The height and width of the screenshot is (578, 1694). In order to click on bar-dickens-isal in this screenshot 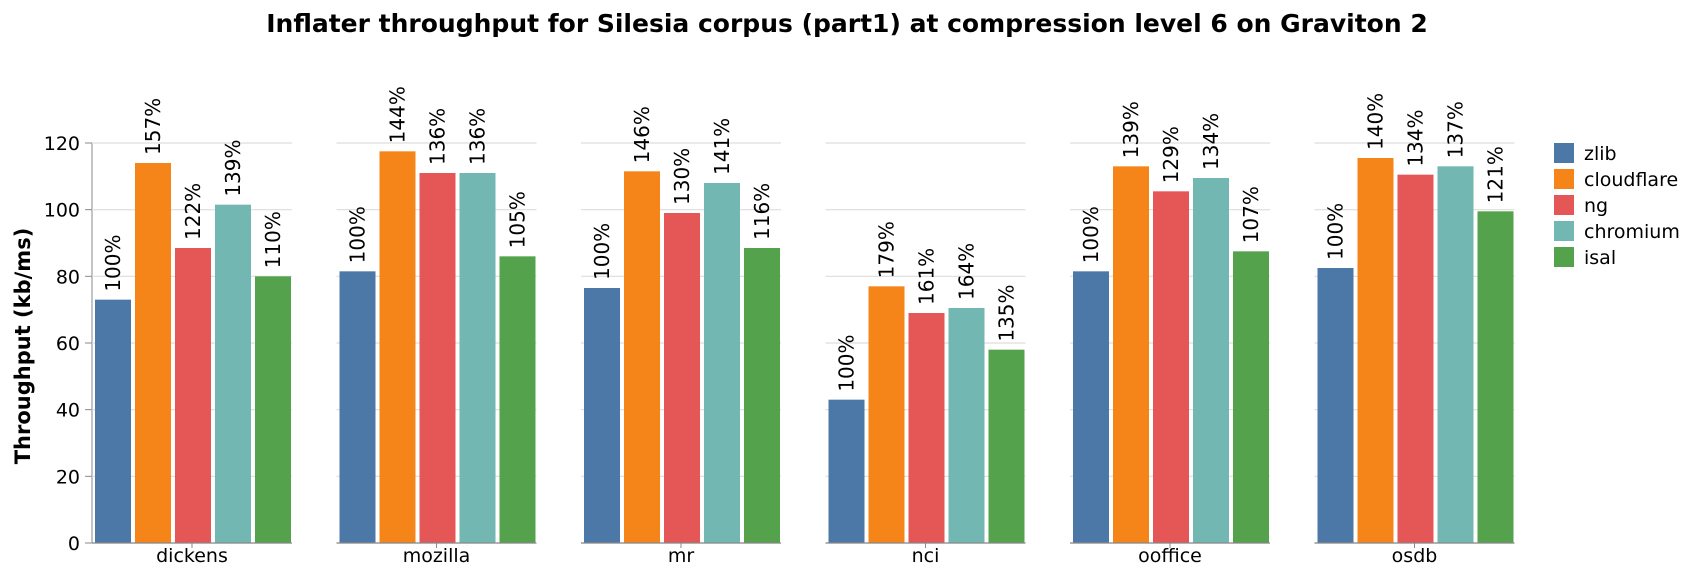, I will do `click(273, 409)`.